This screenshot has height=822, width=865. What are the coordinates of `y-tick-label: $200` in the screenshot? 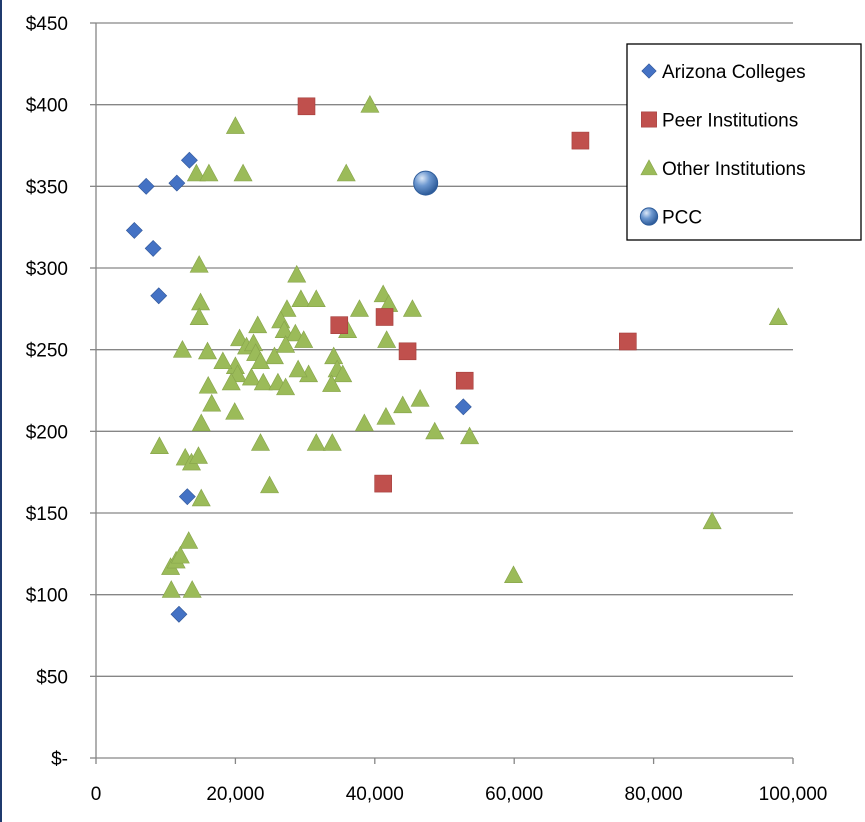 It's located at (47, 432).